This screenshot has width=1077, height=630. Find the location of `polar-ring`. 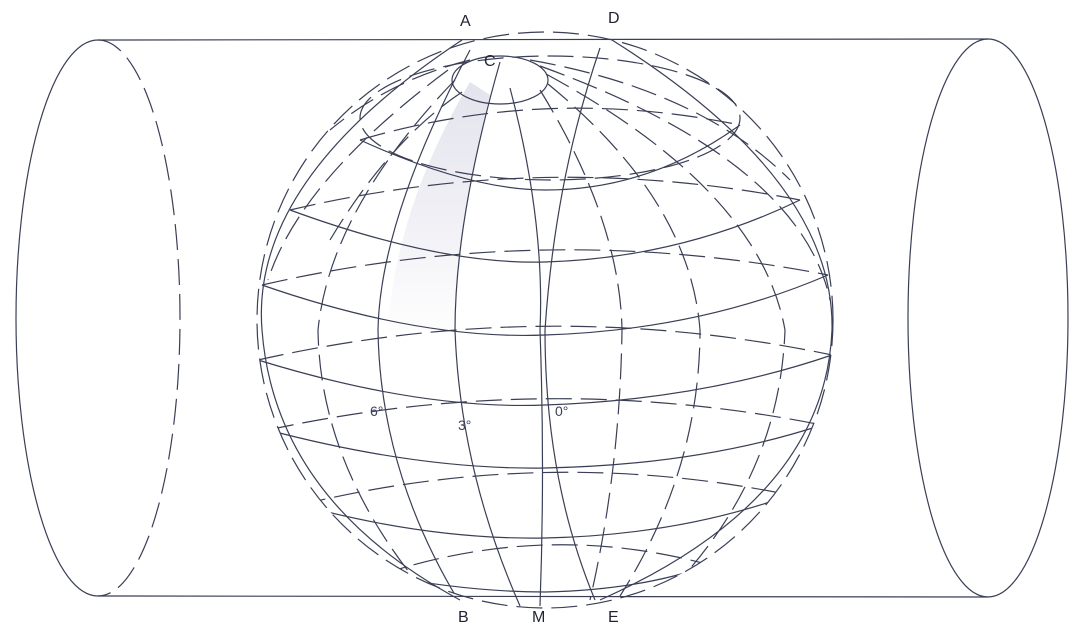

polar-ring is located at coordinates (550, 118).